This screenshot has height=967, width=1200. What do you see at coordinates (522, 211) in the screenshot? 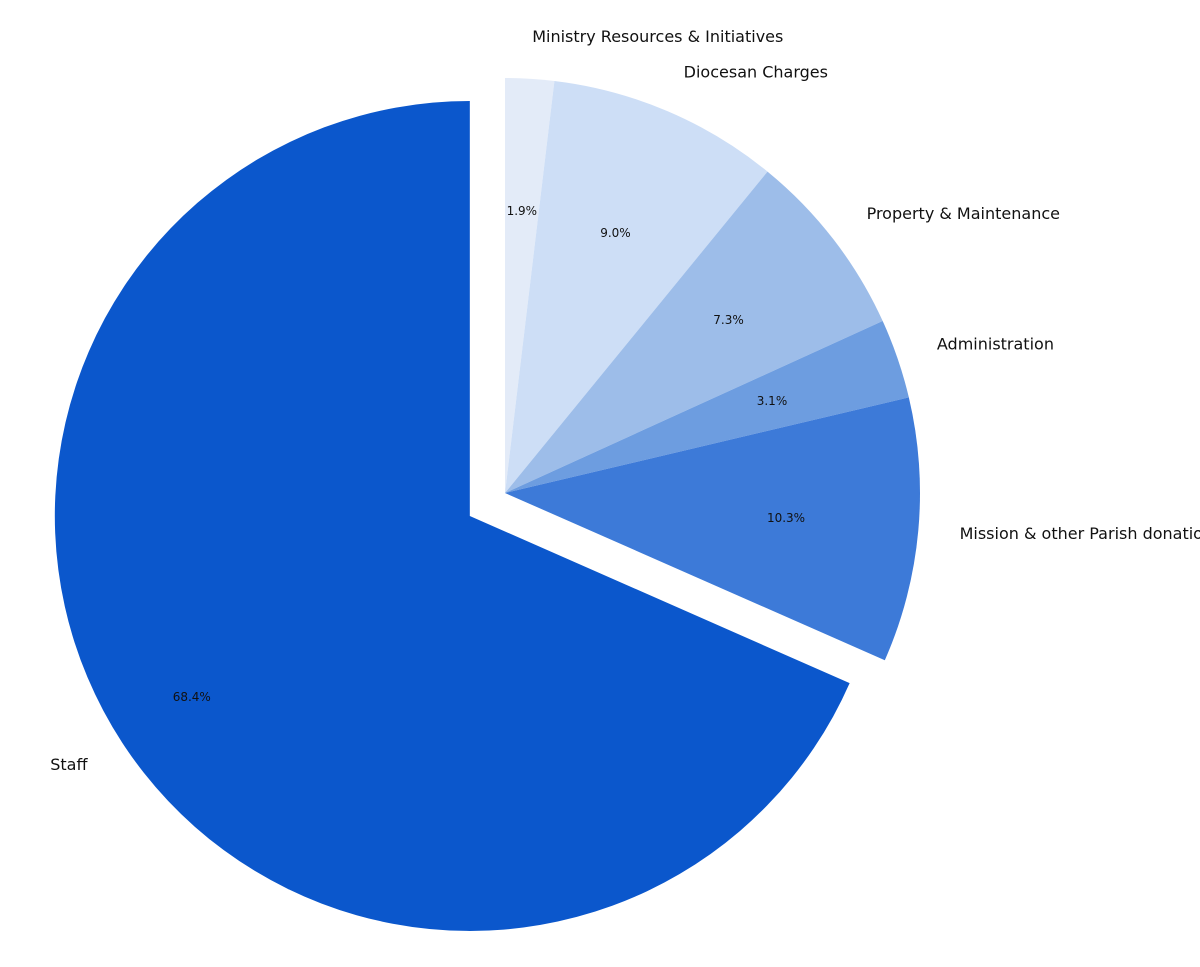
I see `value-label: 1.9%` at bounding box center [522, 211].